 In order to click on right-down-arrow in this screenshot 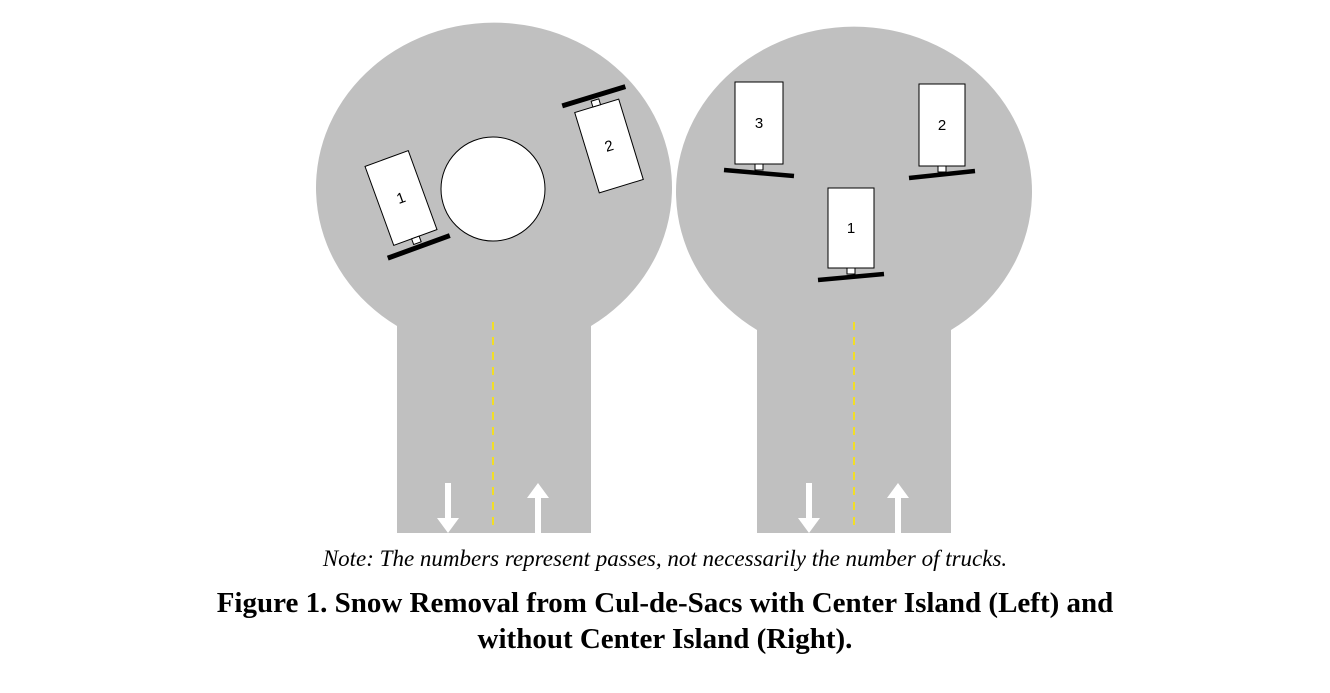, I will do `click(809, 508)`.